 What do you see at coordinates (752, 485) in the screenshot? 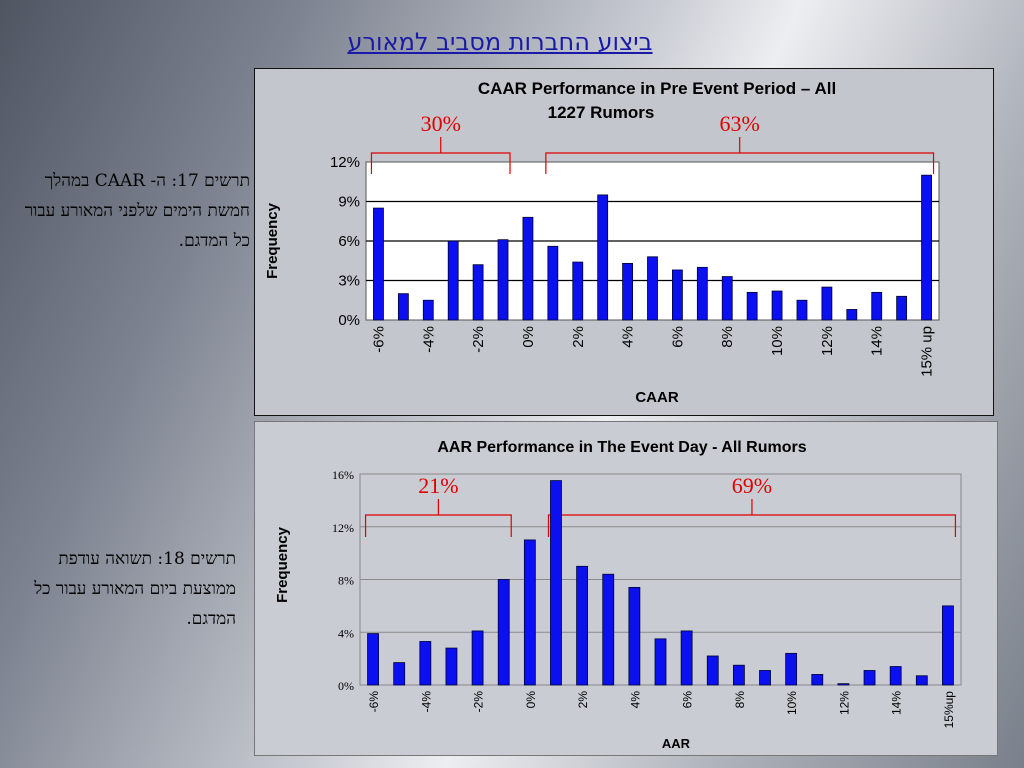
I see `annotation-label: 69%` at bounding box center [752, 485].